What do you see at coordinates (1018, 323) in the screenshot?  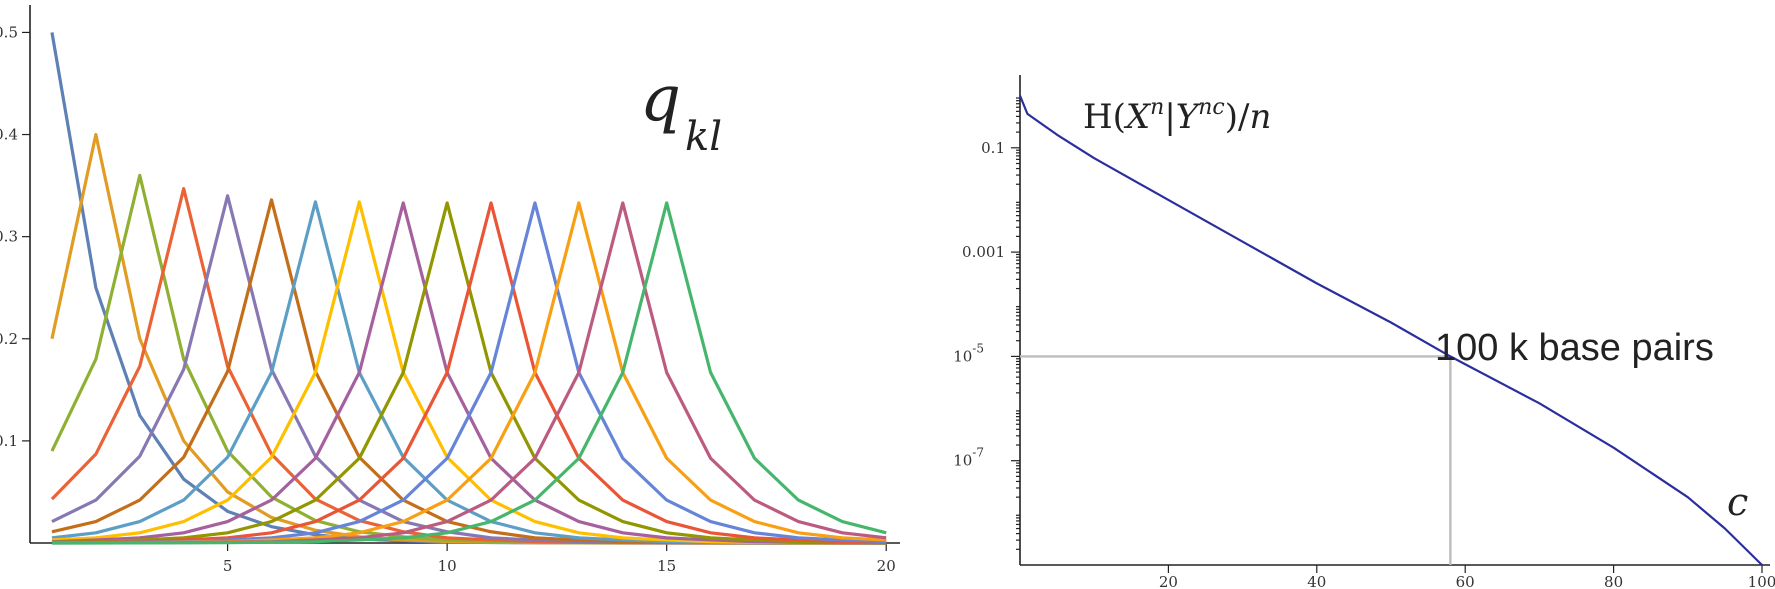 I see `right-minor-ticks` at bounding box center [1018, 323].